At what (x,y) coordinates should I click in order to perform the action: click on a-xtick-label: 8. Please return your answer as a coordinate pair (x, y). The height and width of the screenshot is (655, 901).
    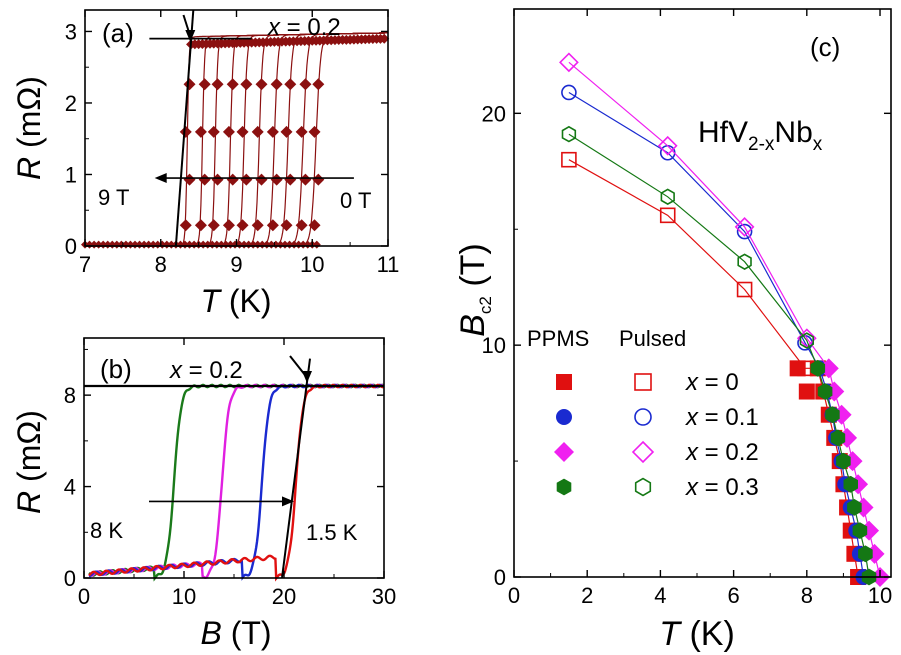
    Looking at the image, I should click on (161, 264).